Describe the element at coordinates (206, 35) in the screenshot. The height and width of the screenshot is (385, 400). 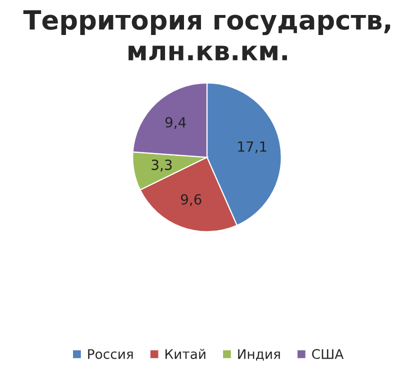
I see `chart-title: Территория государств, млн.кв.км.` at that location.